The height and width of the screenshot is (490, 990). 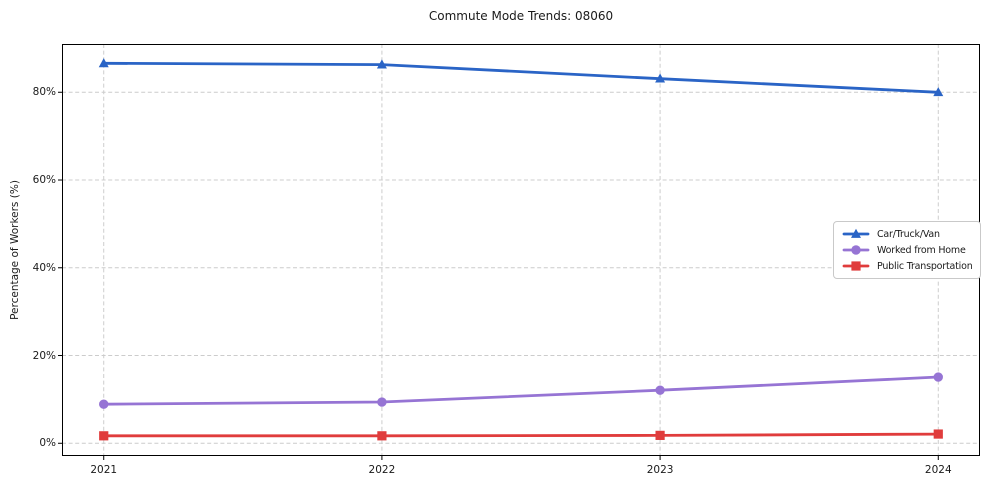 I want to click on x-tick-label: 2022, so click(x=382, y=470).